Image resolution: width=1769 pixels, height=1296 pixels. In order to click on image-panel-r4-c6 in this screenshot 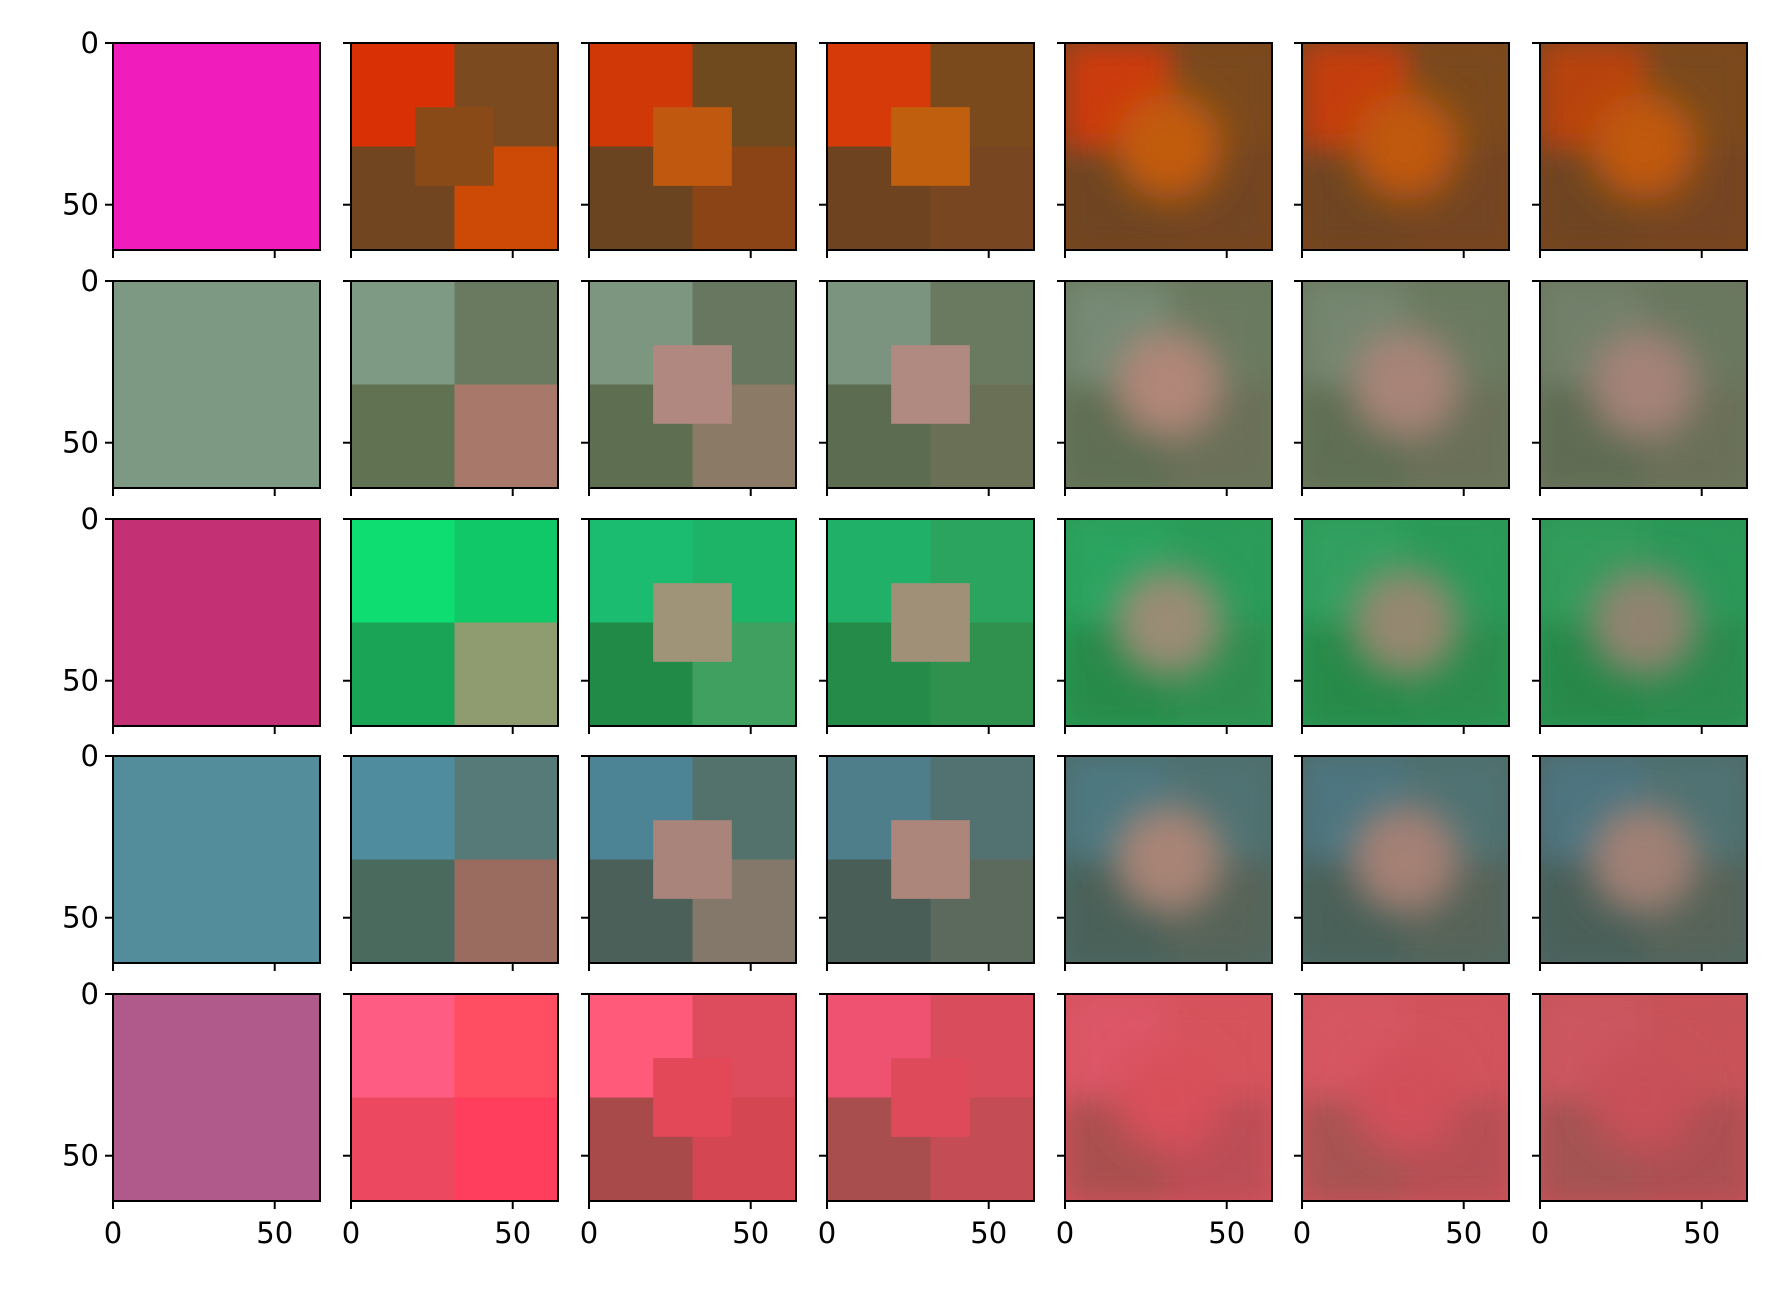, I will do `click(1405, 859)`.